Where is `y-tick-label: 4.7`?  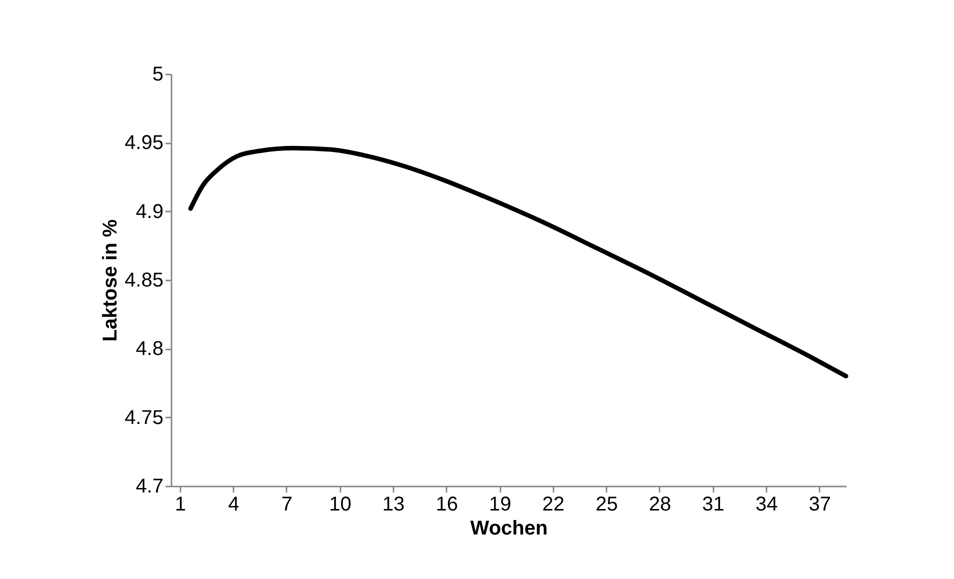
y-tick-label: 4.7 is located at coordinates (150, 487).